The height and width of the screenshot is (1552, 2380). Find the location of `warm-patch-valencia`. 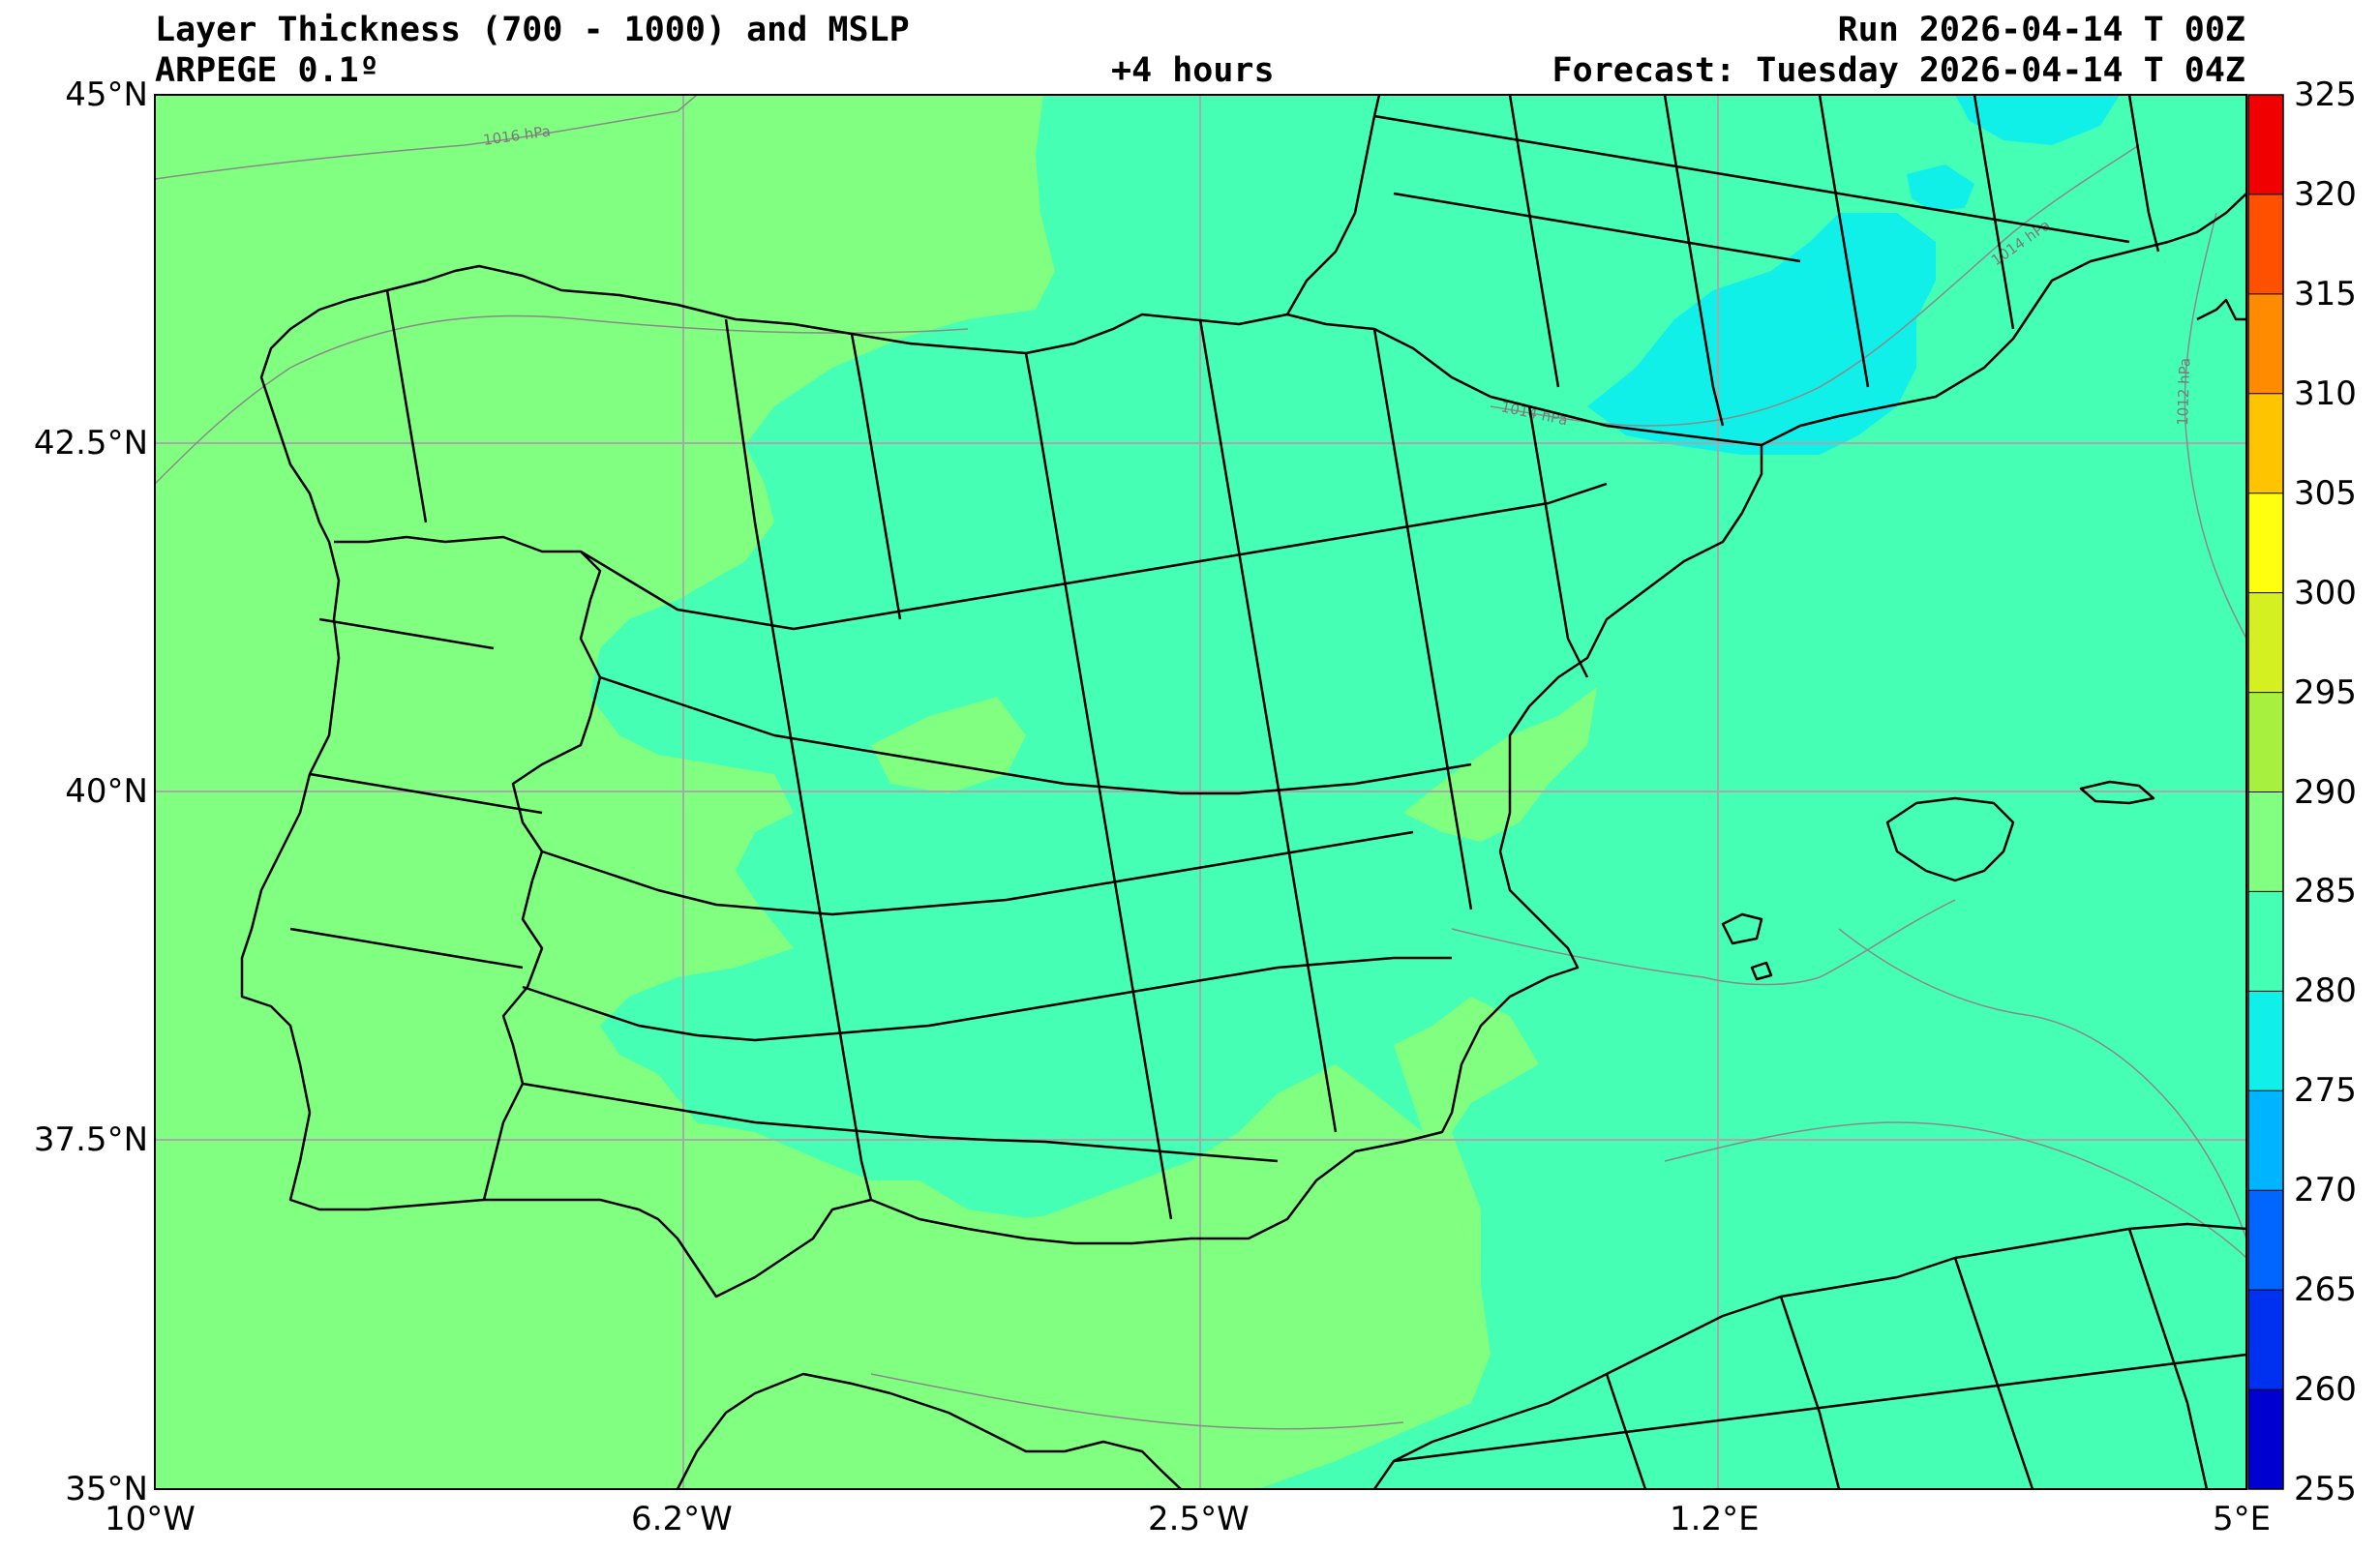

warm-patch-valencia is located at coordinates (1500, 765).